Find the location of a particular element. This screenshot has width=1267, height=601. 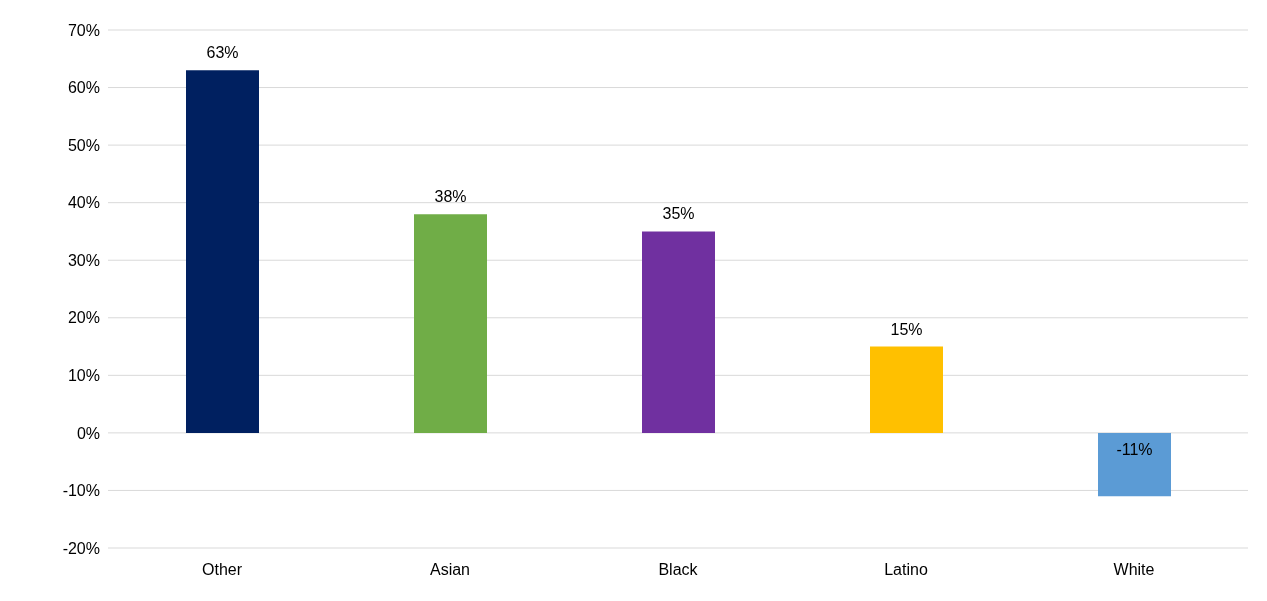

data-label: -11% is located at coordinates (1134, 449).